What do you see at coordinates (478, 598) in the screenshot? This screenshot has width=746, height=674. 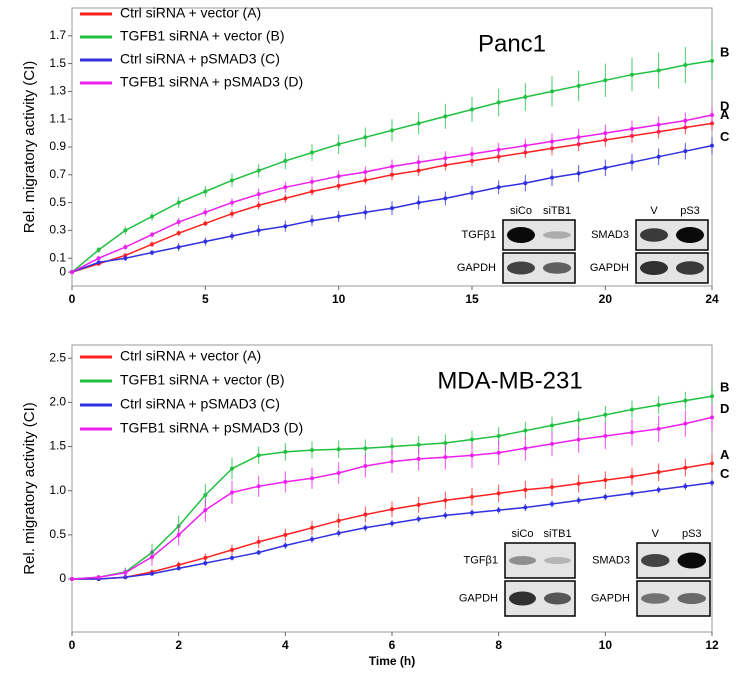 I see `blot-row-label: GAPDH` at bounding box center [478, 598].